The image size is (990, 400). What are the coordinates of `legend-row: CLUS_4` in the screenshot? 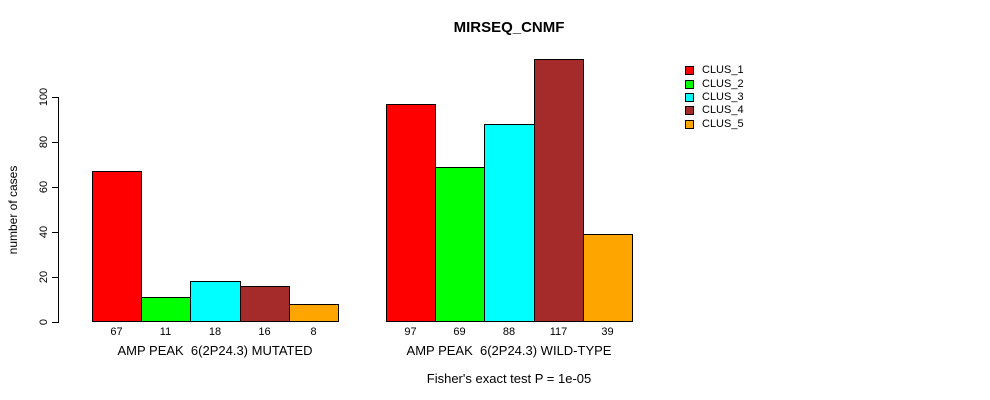 It's located at (714, 110).